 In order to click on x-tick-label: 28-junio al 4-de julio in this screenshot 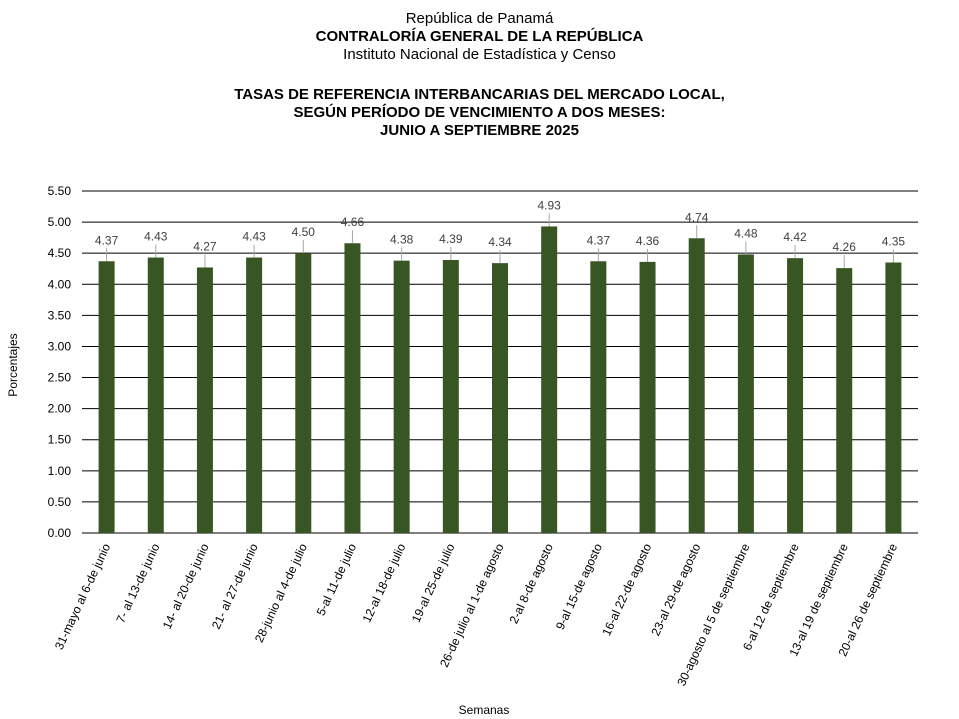, I will do `click(281, 593)`.